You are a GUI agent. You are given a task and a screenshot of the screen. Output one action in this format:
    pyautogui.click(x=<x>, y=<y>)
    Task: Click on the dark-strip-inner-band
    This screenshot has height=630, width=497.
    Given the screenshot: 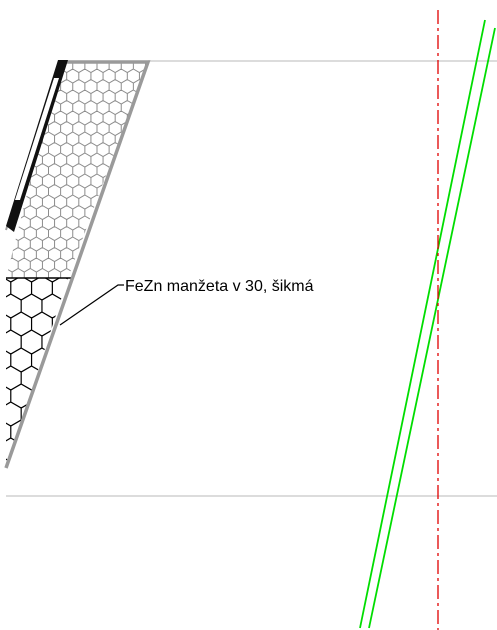 What is the action you would take?
    pyautogui.click(x=37, y=139)
    